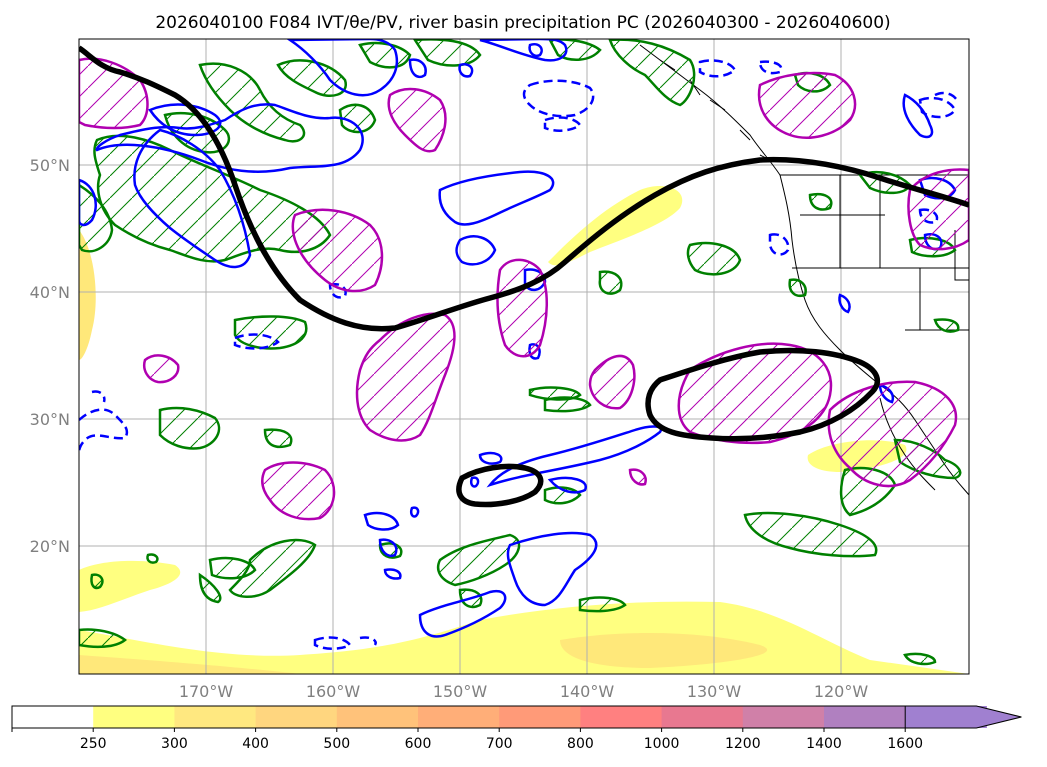 This screenshot has height=767, width=1047. I want to click on latitude-labels: 20°N 30°N 40°N 50°N, so click(50, 356).